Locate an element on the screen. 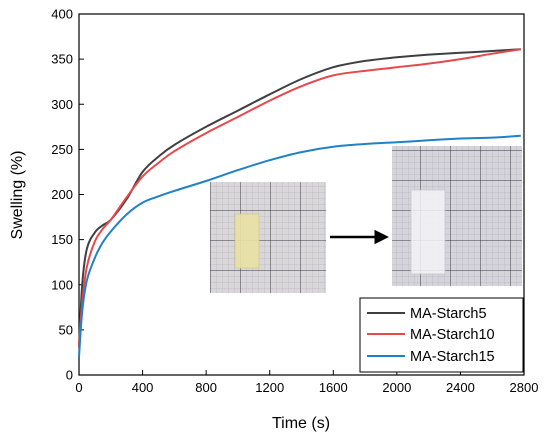 This screenshot has height=435, width=550. y-tick-label-3: 150 is located at coordinates (62, 239).